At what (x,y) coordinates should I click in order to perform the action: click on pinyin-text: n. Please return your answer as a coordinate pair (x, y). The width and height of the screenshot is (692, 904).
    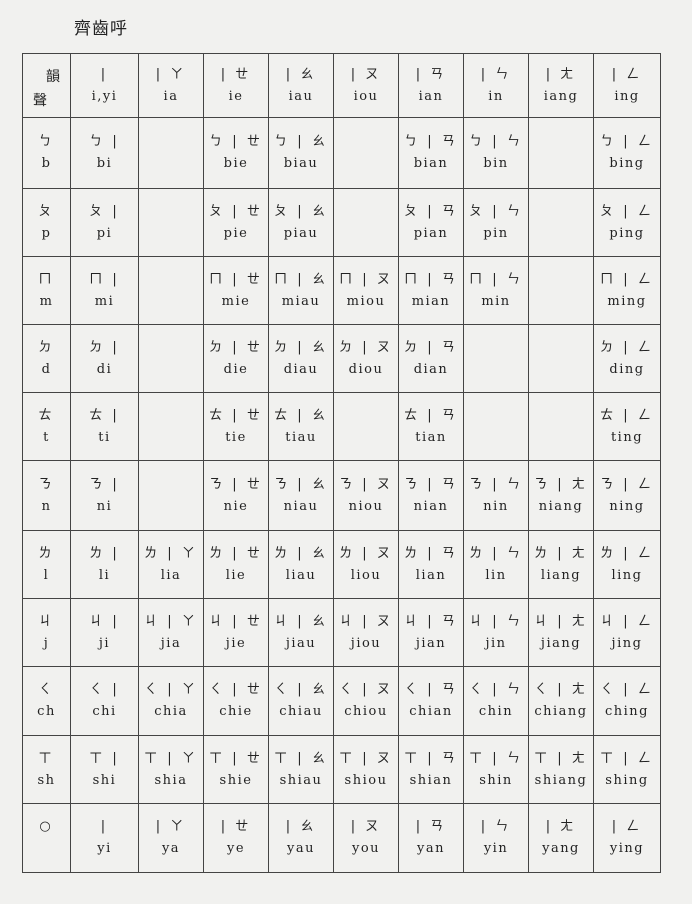
    Looking at the image, I should click on (46, 506).